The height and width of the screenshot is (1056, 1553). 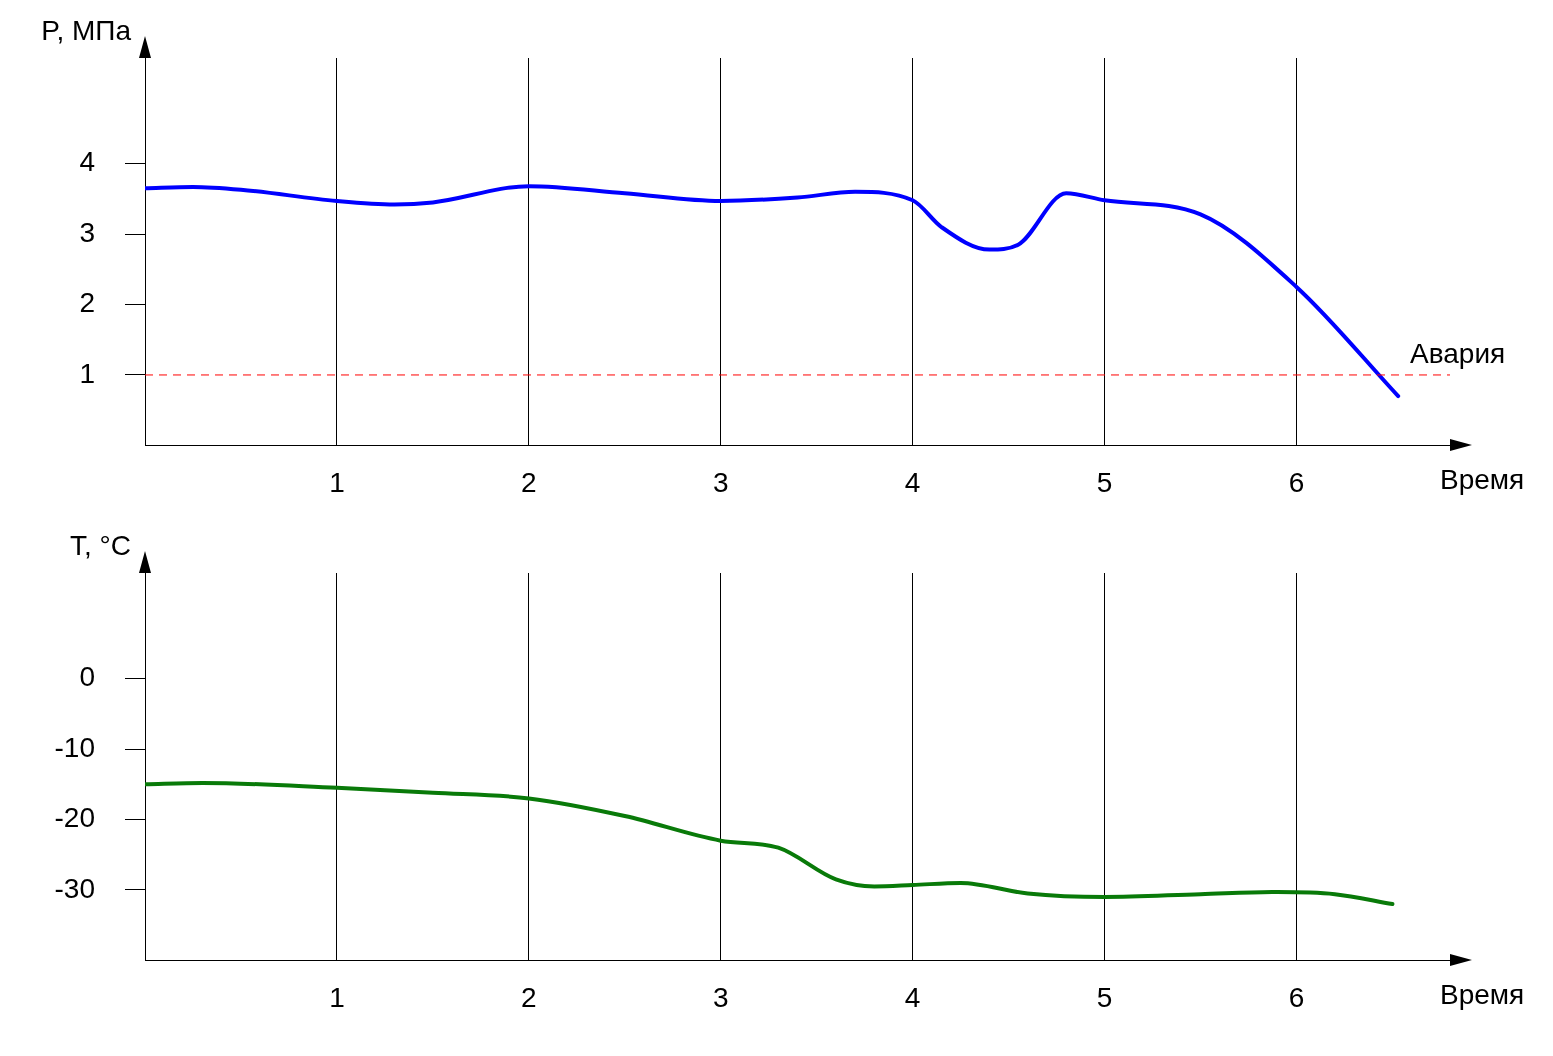 I want to click on y-tick-label: -30, so click(x=74, y=888).